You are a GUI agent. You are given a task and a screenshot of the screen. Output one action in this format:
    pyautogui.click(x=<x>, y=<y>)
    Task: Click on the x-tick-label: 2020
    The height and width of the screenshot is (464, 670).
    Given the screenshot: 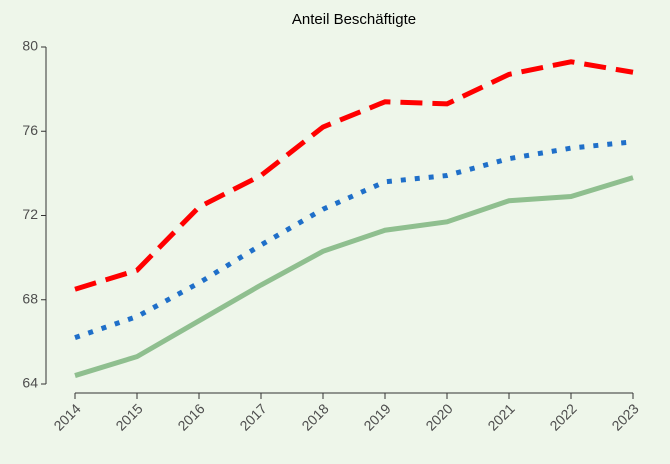 What is the action you would take?
    pyautogui.click(x=438, y=416)
    